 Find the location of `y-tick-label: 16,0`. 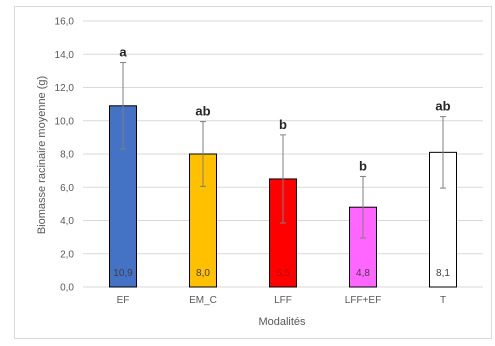

y-tick-label: 16,0 is located at coordinates (65, 22).